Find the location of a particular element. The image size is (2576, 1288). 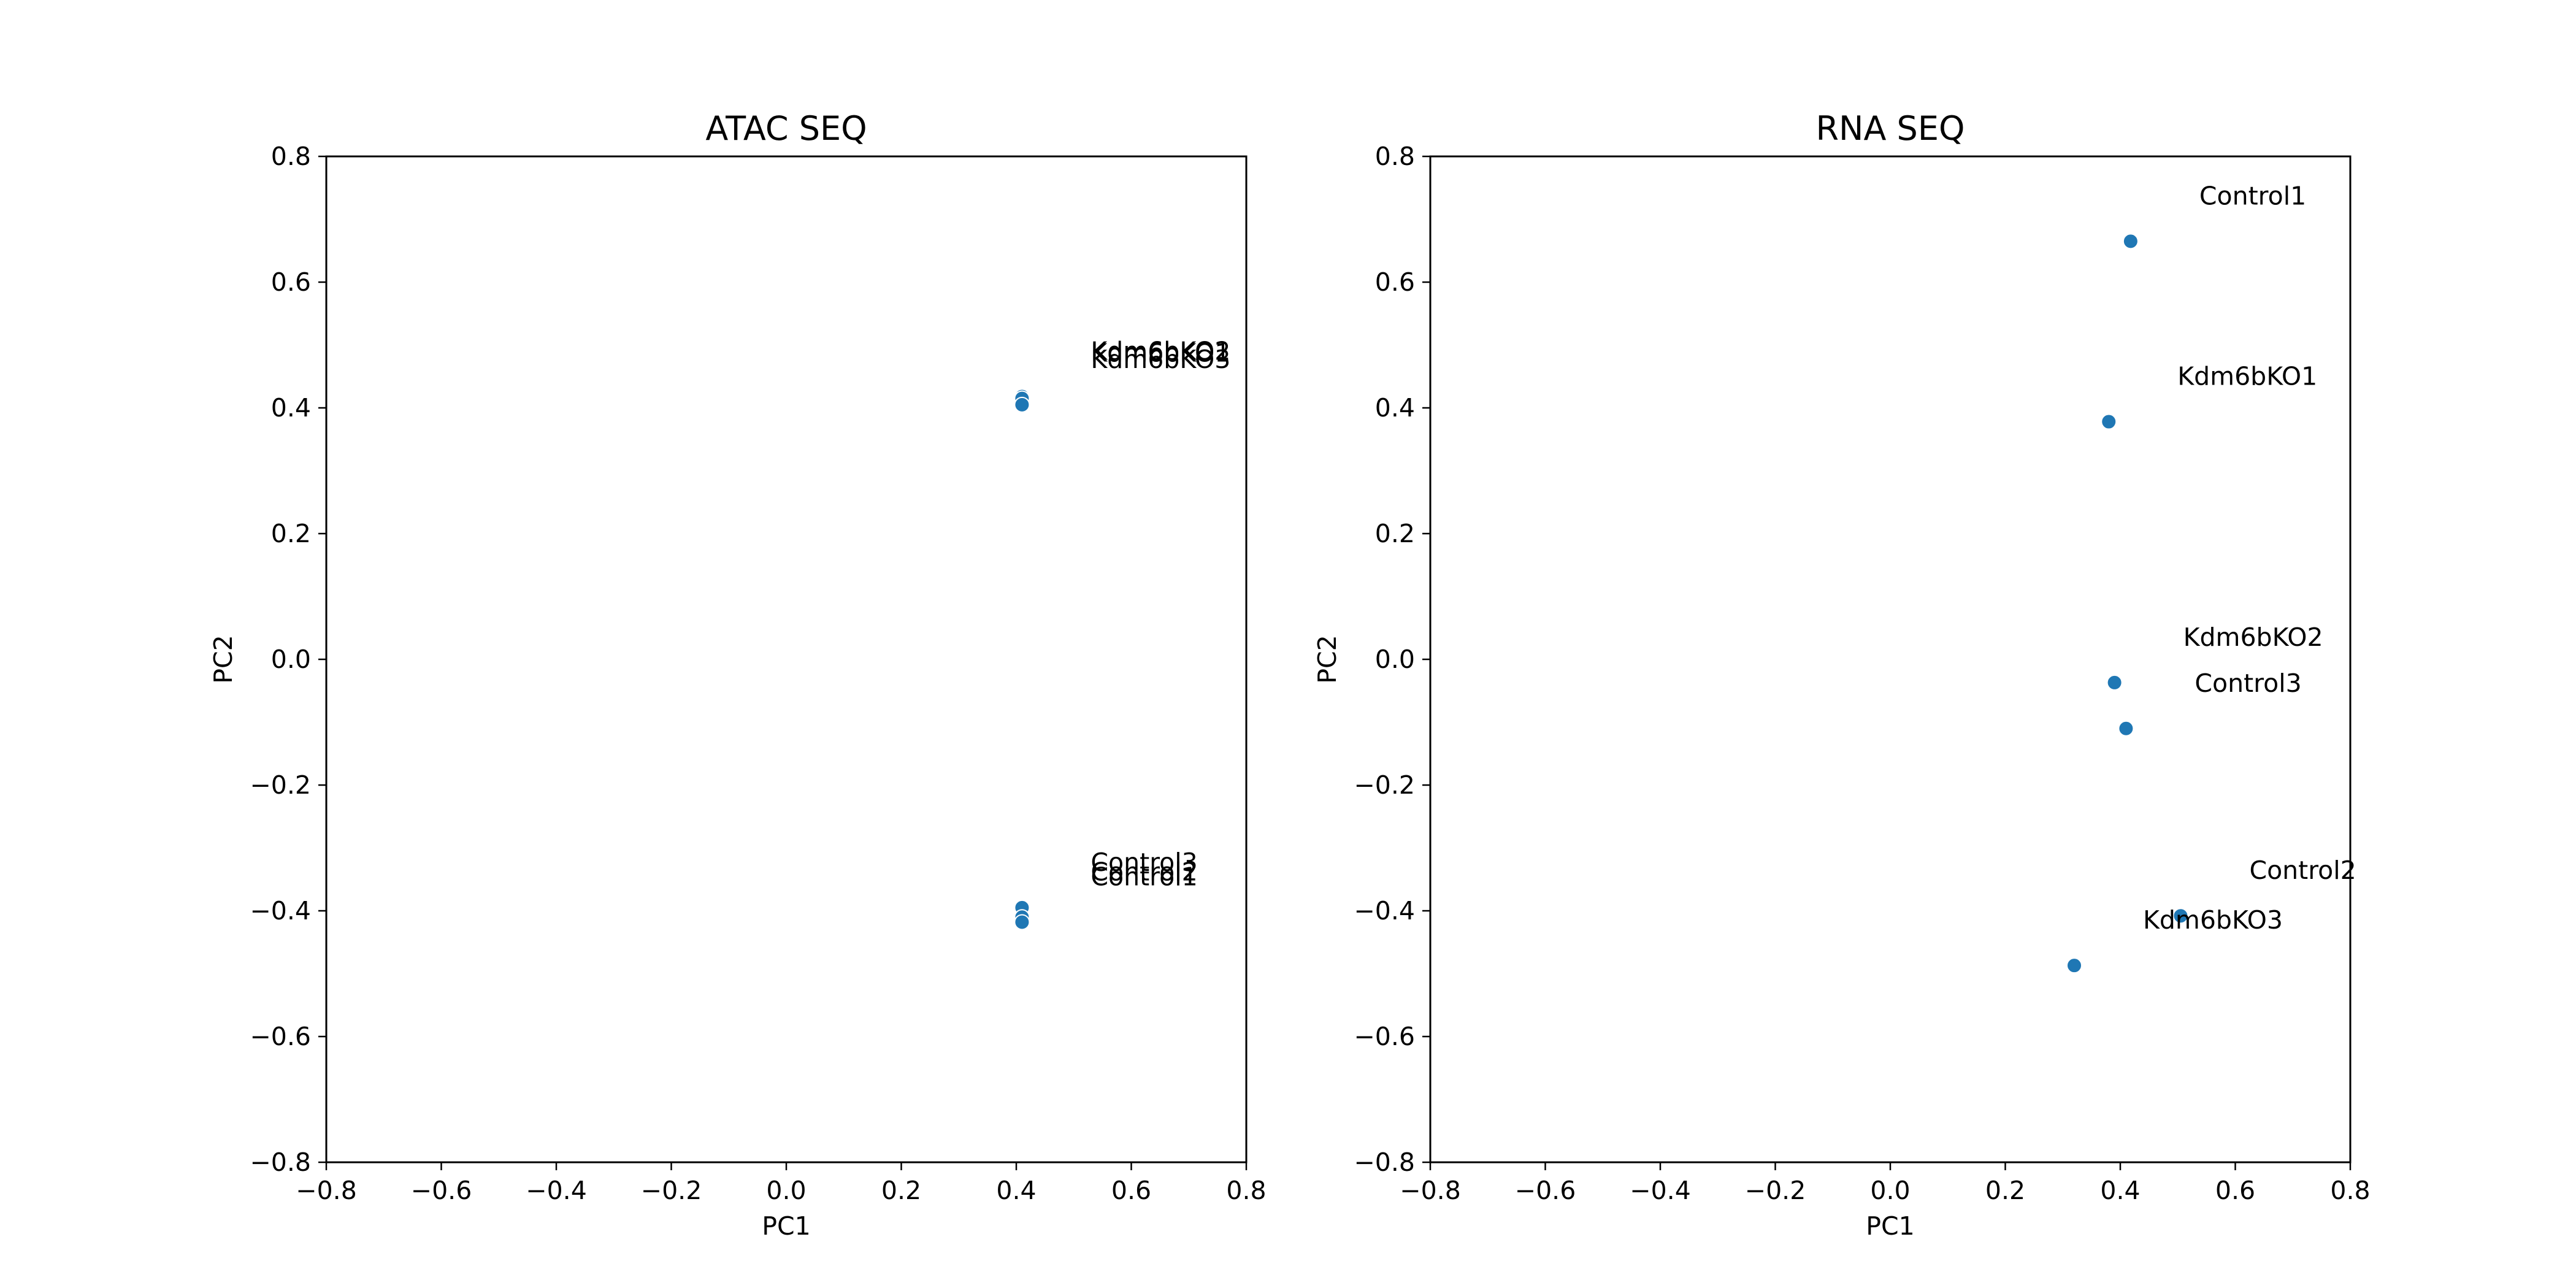

rna-seq-point-label-control1: Control1 is located at coordinates (2252, 195).